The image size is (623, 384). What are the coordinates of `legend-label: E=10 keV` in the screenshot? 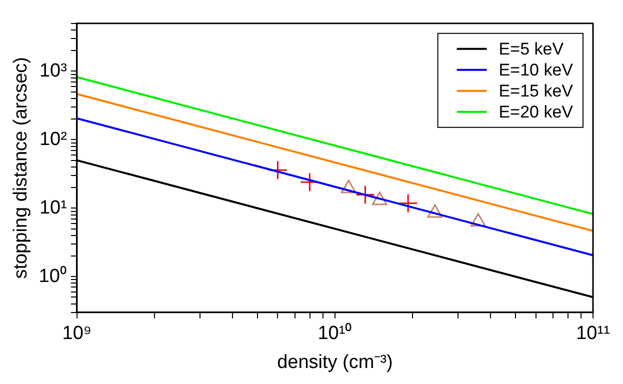 It's located at (536, 70).